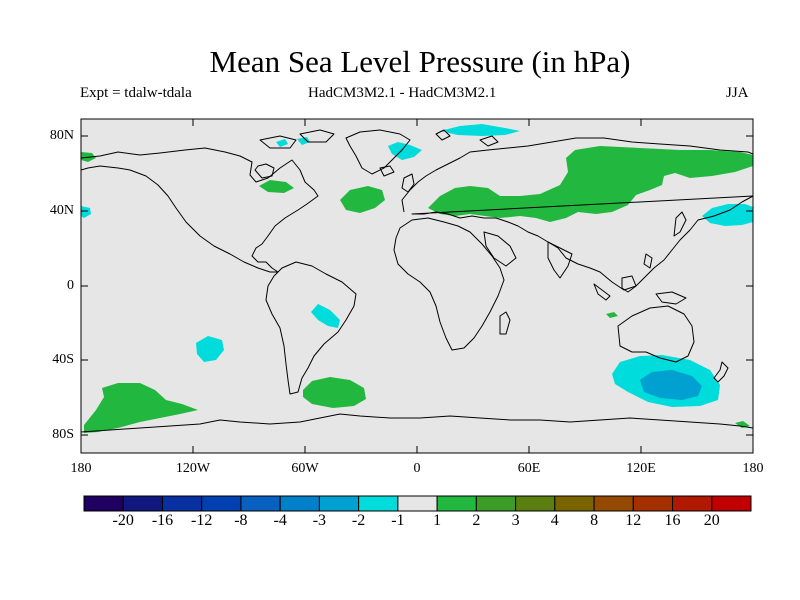 The height and width of the screenshot is (600, 800). Describe the element at coordinates (529, 468) in the screenshot. I see `lon-tick-60e: 60E` at that location.